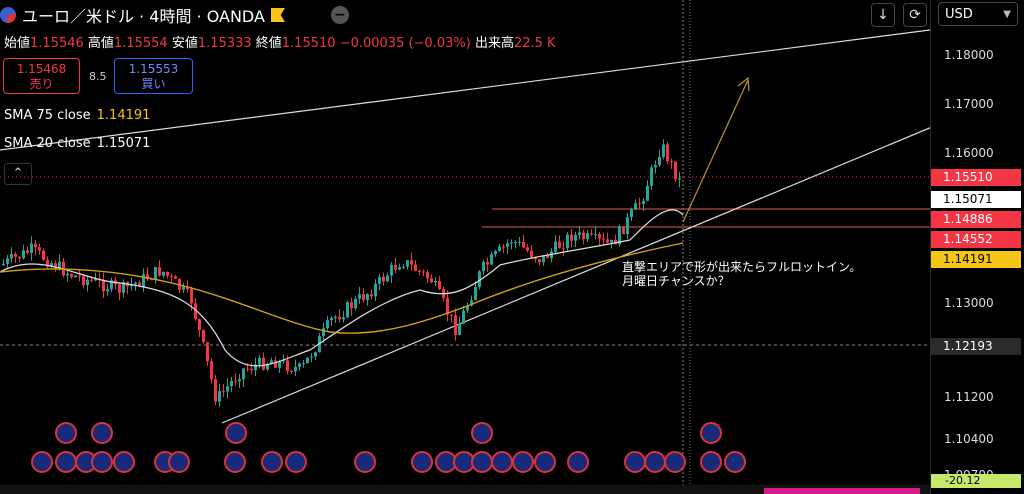 The height and width of the screenshot is (494, 1024). What do you see at coordinates (77, 143) in the screenshot?
I see `sma20-legend: SMA 20 close 1.15071` at bounding box center [77, 143].